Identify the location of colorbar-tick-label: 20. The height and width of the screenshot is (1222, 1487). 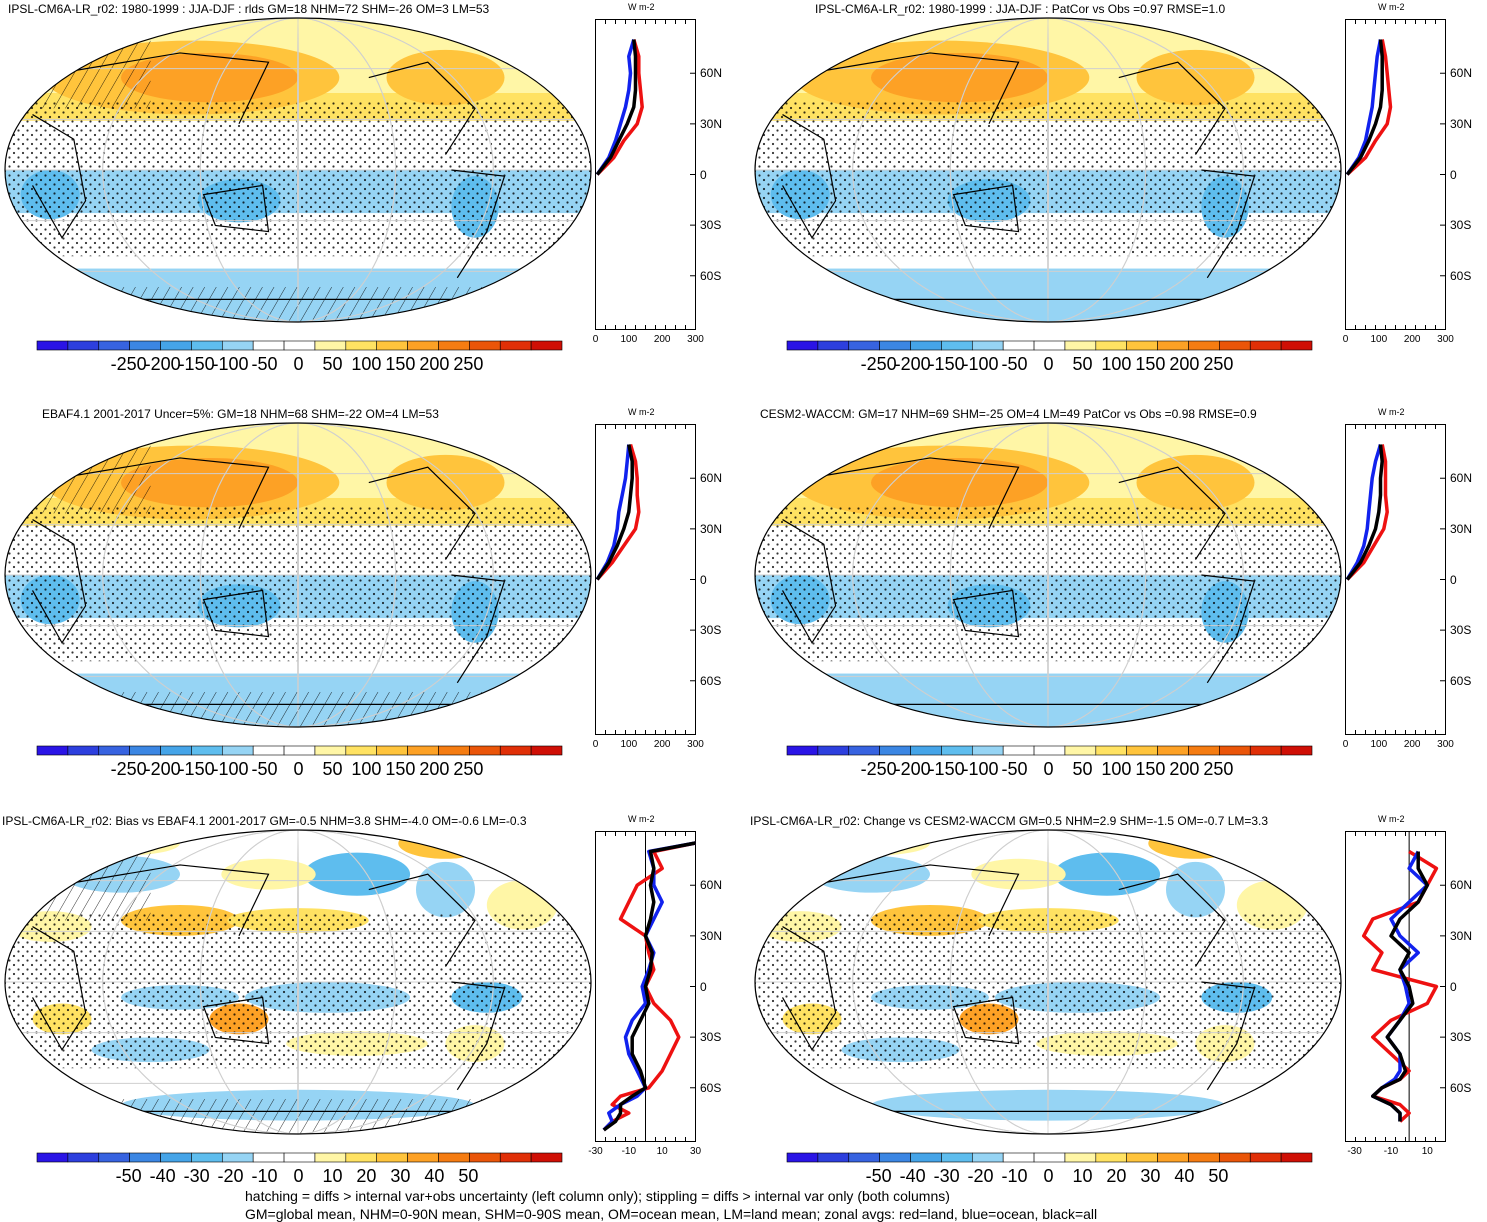
(366, 1176).